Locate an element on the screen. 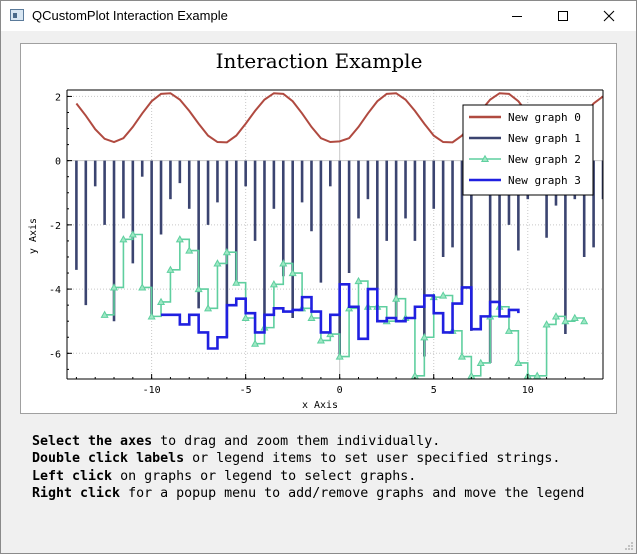 This screenshot has height=554, width=637. close-icon is located at coordinates (609, 16).